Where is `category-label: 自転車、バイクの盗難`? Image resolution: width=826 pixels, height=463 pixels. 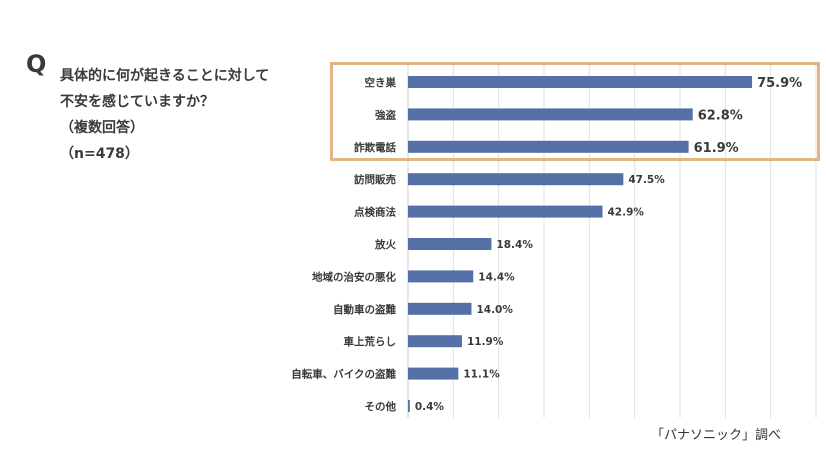
category-label: 自転車、バイクの盗難 is located at coordinates (343, 374).